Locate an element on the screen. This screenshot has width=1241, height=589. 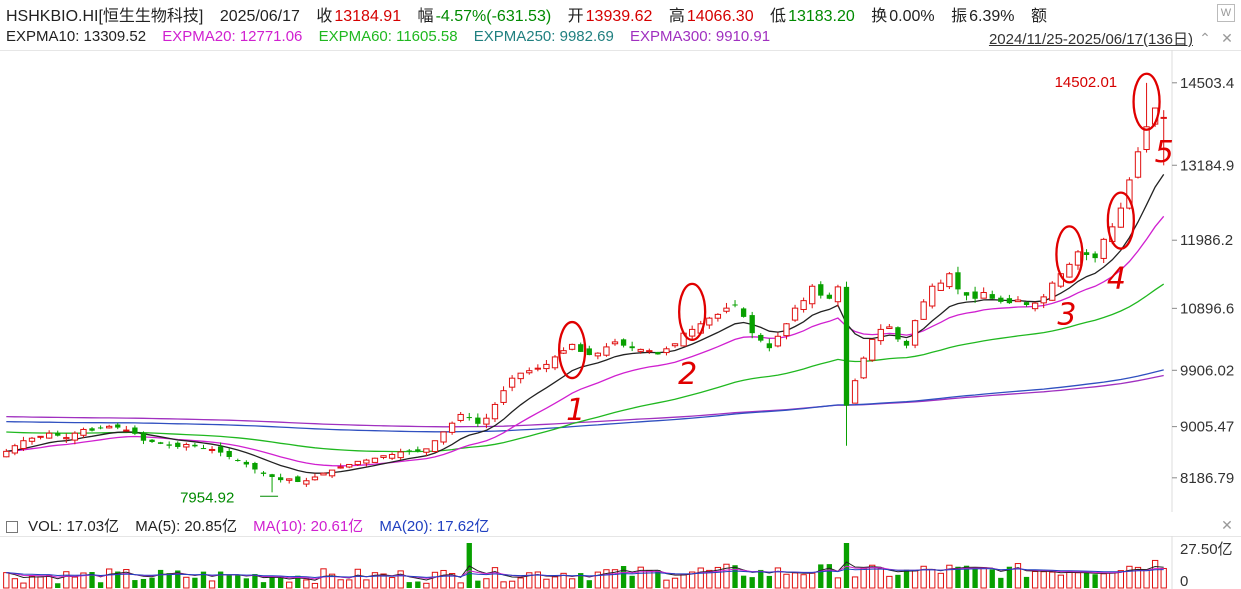
vol-close-icon: ✕ is located at coordinates (1227, 525).